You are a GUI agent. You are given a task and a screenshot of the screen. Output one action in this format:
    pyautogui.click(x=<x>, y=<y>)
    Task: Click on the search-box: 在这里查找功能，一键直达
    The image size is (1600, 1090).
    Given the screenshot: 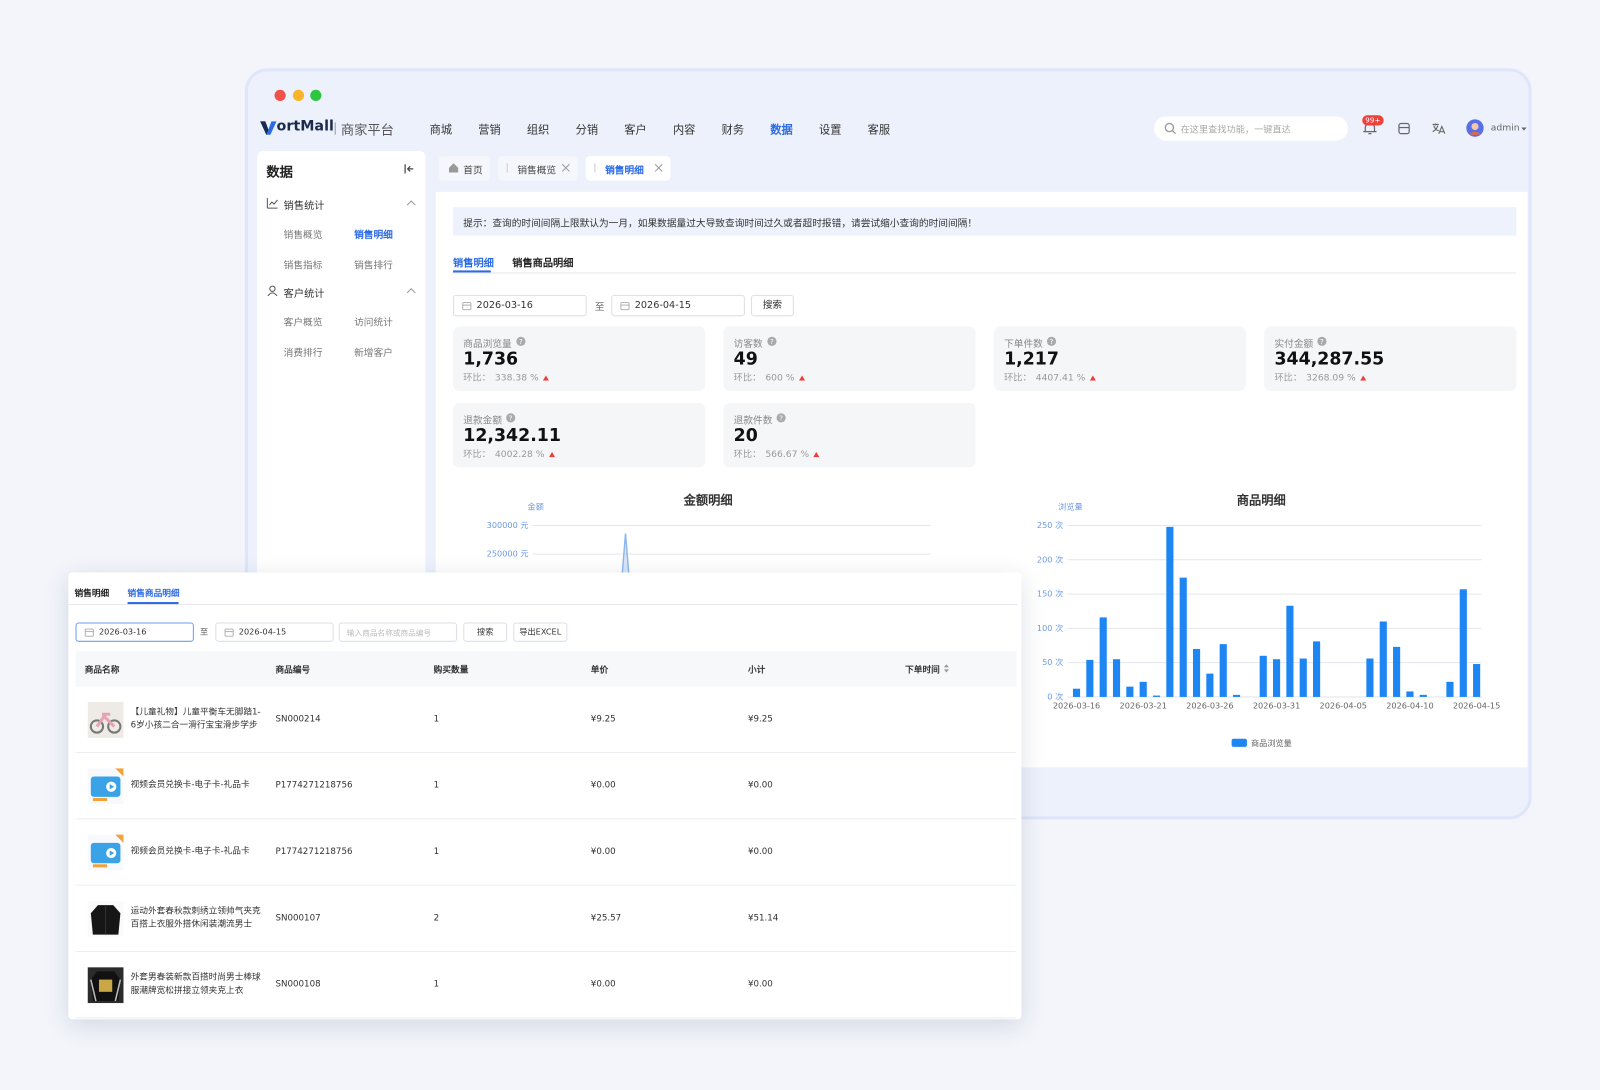 What is the action you would take?
    pyautogui.click(x=1251, y=128)
    